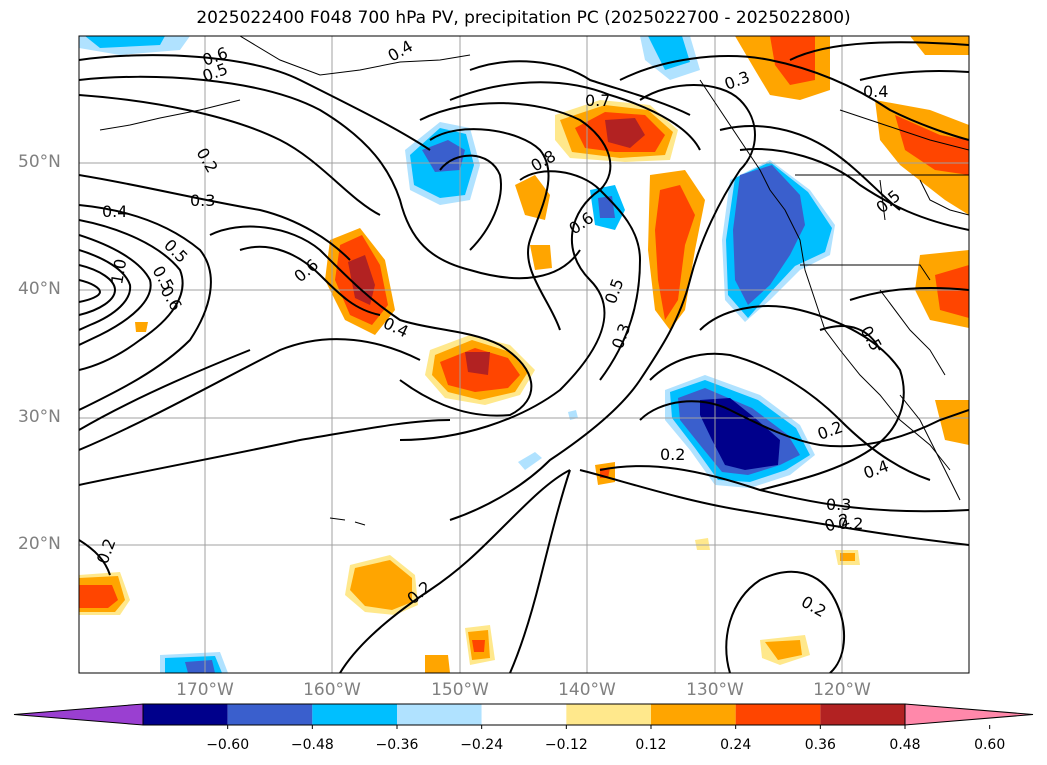  What do you see at coordinates (332, 690) in the screenshot?
I see `lon-label-160w: 160°W` at bounding box center [332, 690].